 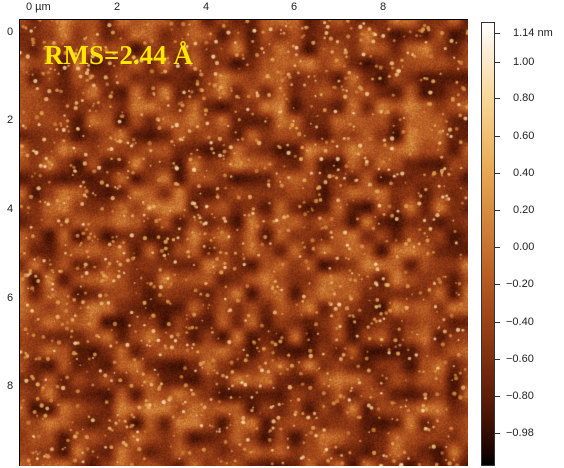 What do you see at coordinates (383, 7) in the screenshot?
I see `x-tick-8: 8` at bounding box center [383, 7].